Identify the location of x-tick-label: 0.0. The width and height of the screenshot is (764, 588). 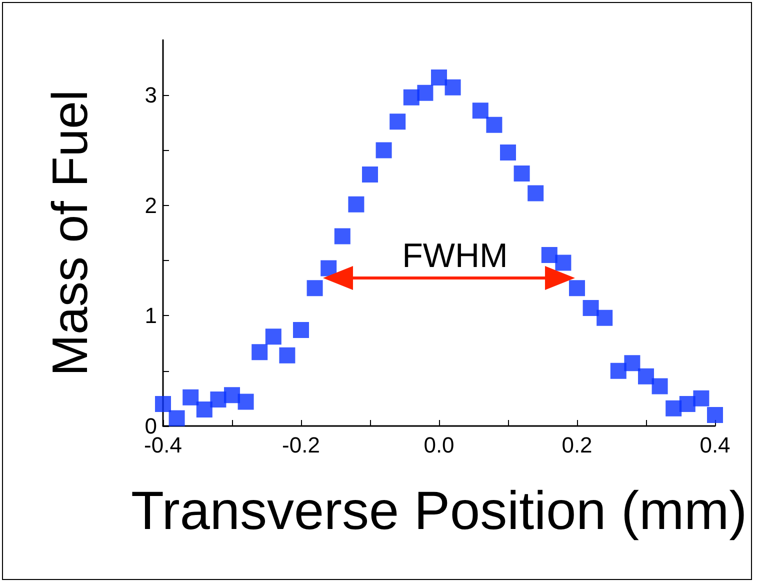
(439, 445).